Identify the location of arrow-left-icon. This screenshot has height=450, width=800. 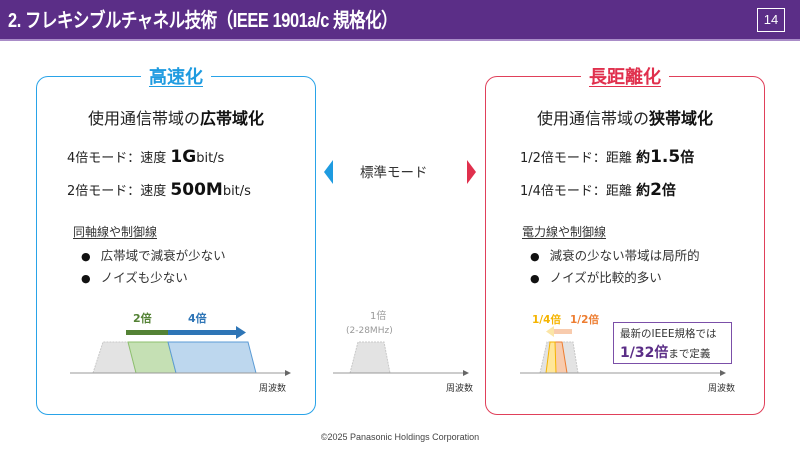
(328, 172).